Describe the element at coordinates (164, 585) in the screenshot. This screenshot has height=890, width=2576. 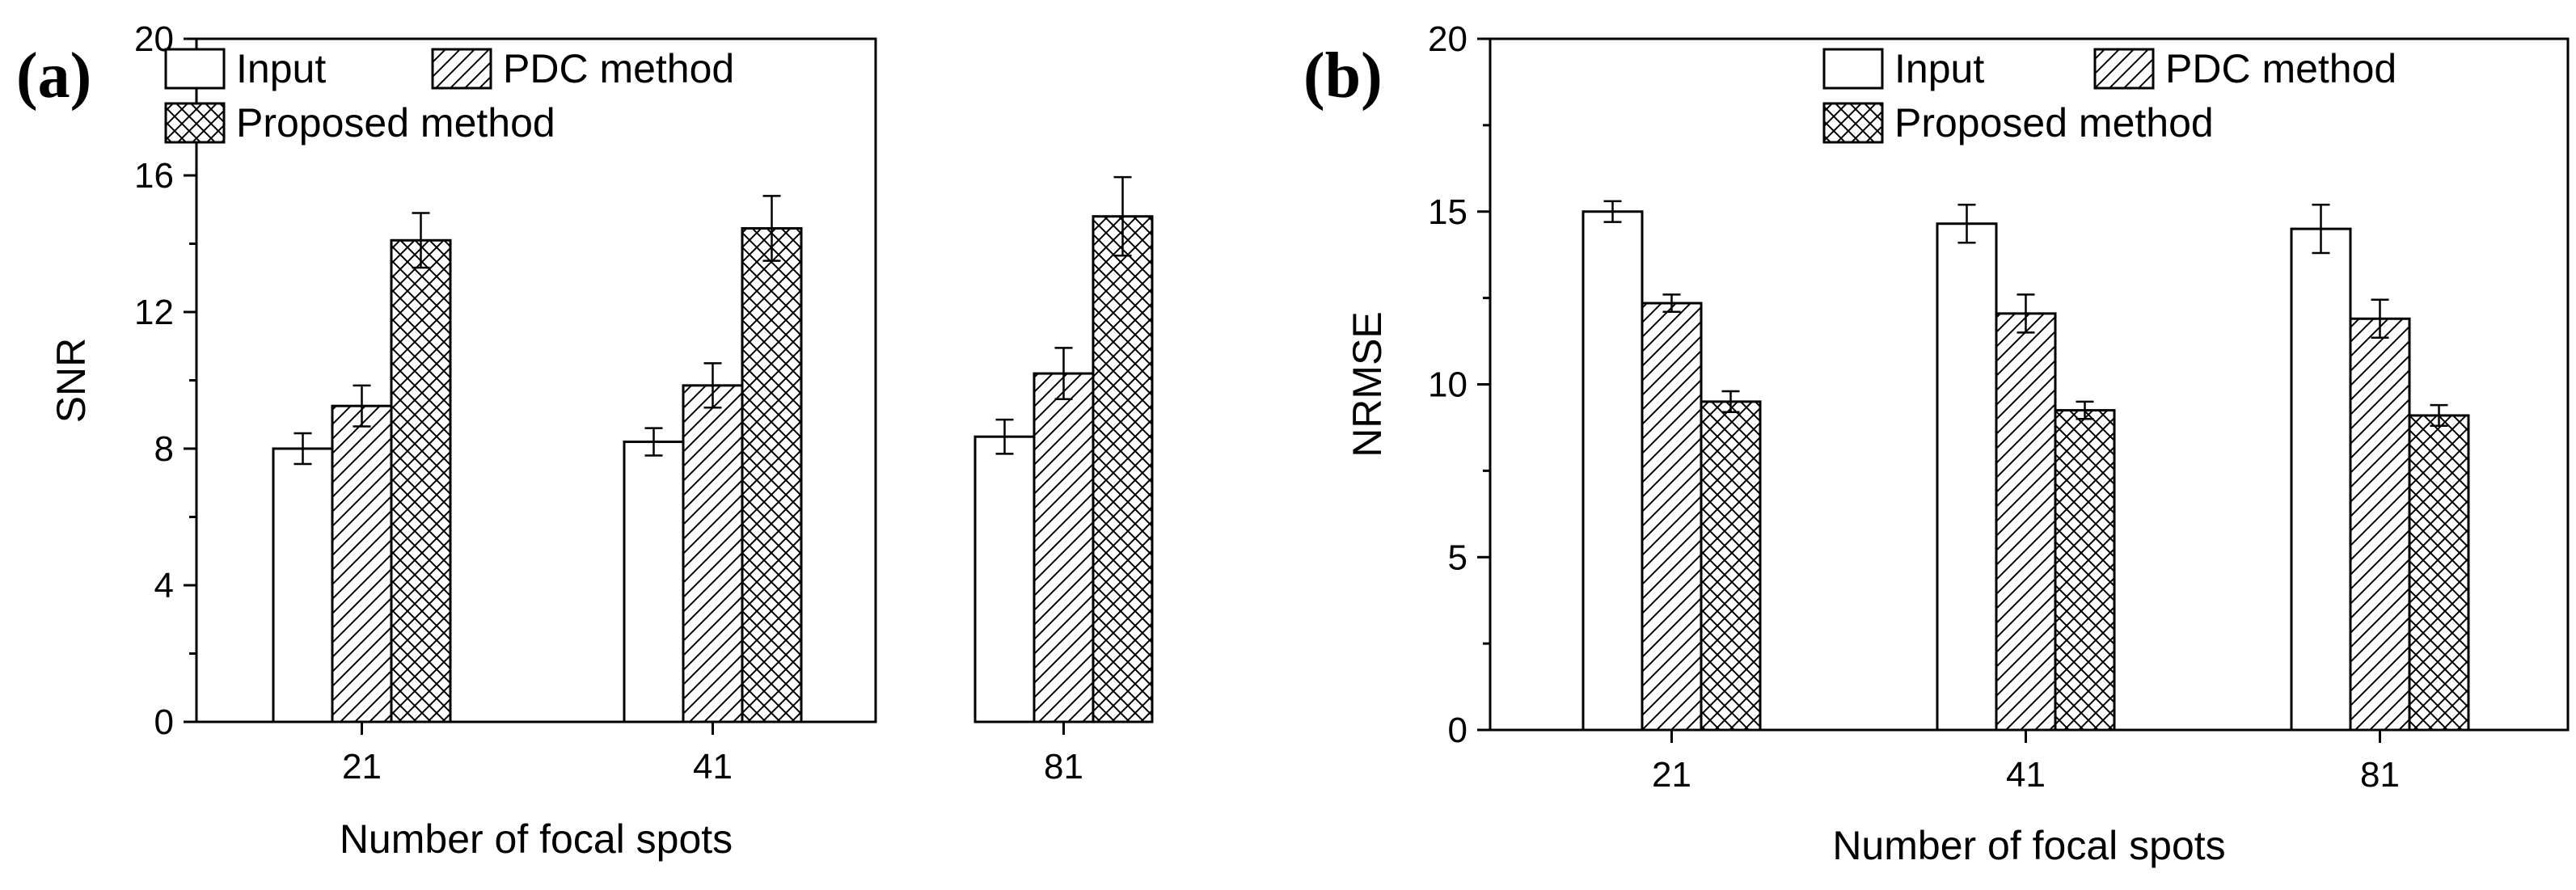
I see `y-tick-label: 4` at that location.